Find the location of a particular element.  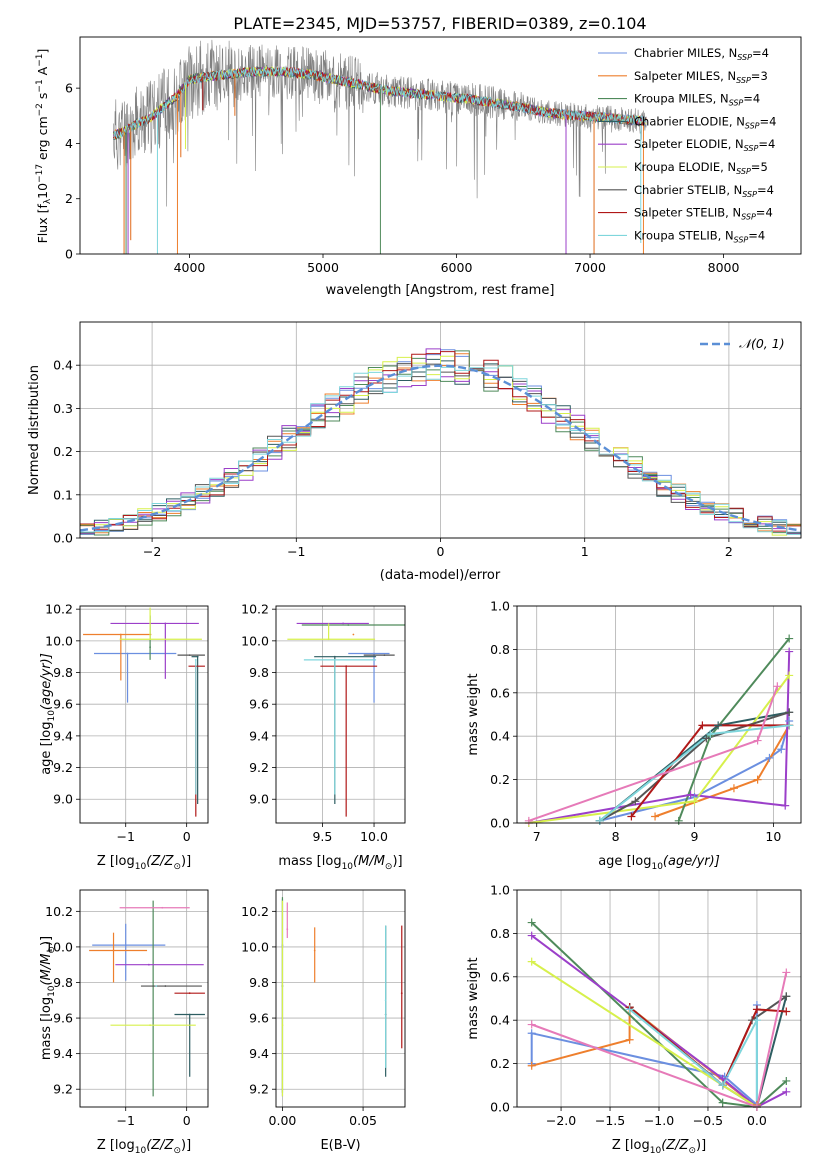

x-tick-label: 10.0 is located at coordinates (374, 836).